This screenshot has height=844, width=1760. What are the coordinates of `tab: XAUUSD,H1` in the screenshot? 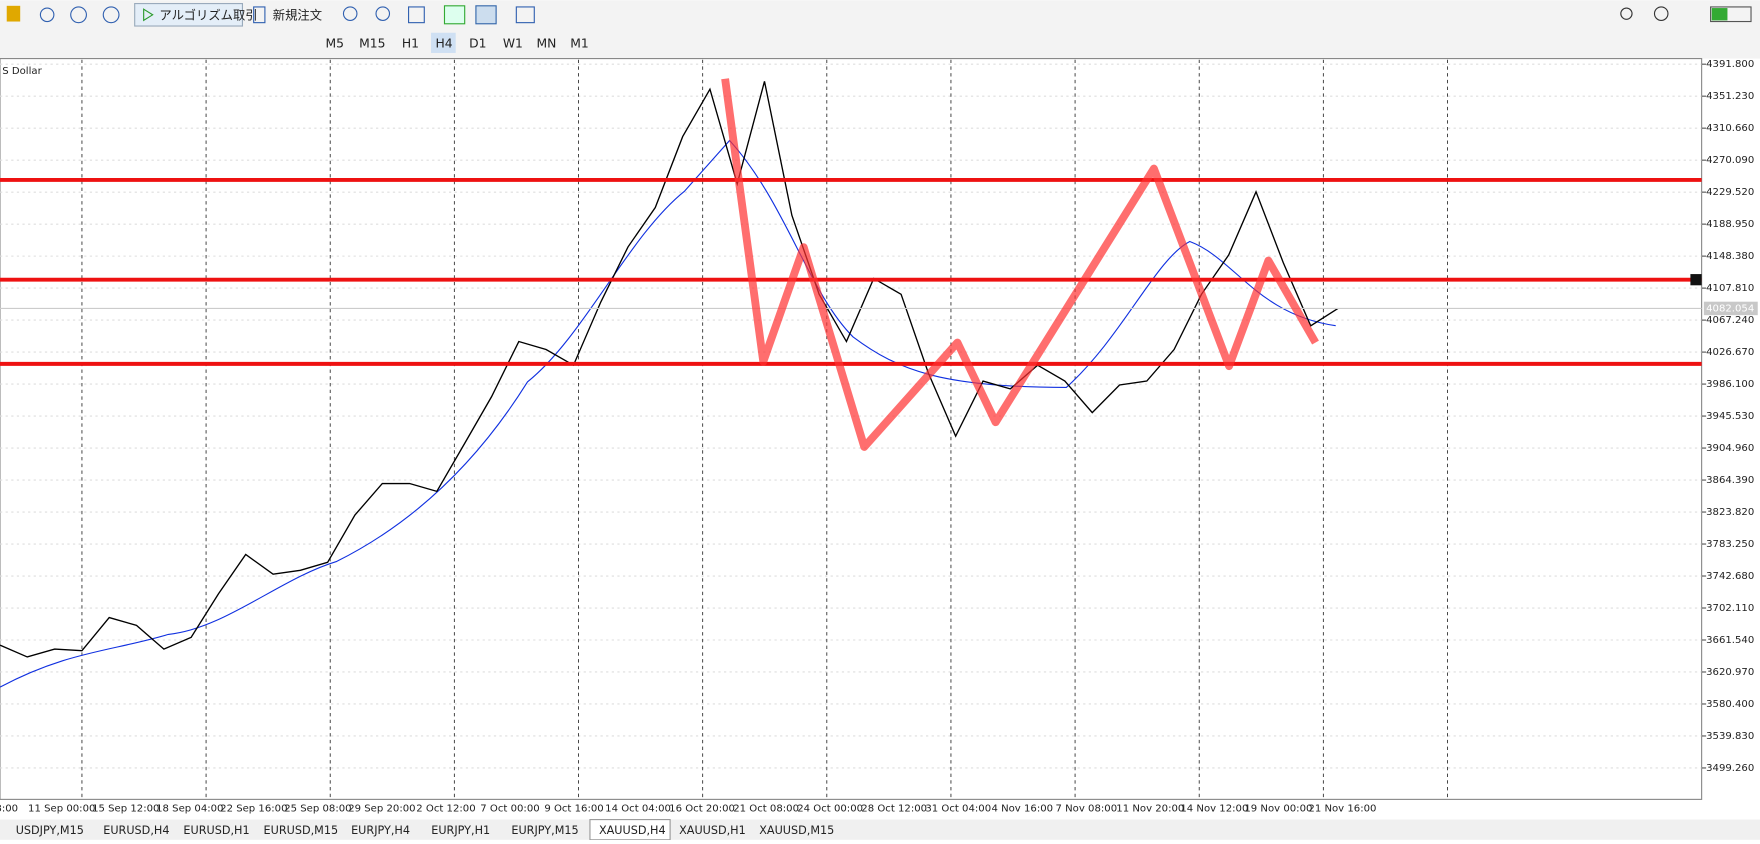 It's located at (712, 830).